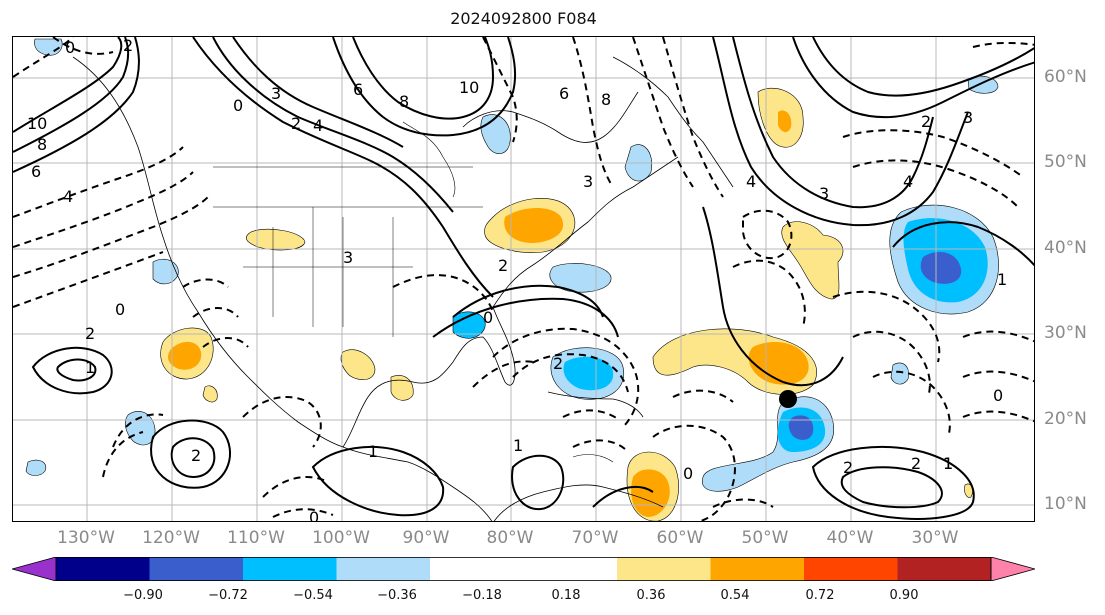 Image resolution: width=1105 pixels, height=615 pixels. What do you see at coordinates (256, 538) in the screenshot?
I see `lon-label: 110°W` at bounding box center [256, 538].